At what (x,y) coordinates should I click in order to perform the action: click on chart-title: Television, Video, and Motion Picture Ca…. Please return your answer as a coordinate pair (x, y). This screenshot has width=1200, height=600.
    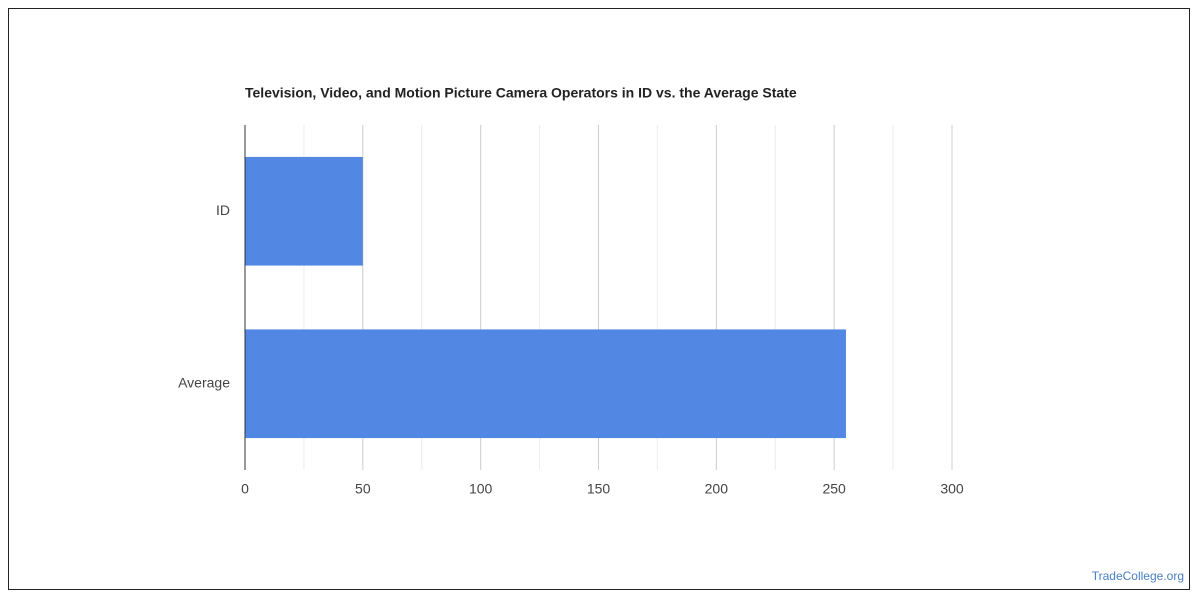
    Looking at the image, I should click on (521, 93).